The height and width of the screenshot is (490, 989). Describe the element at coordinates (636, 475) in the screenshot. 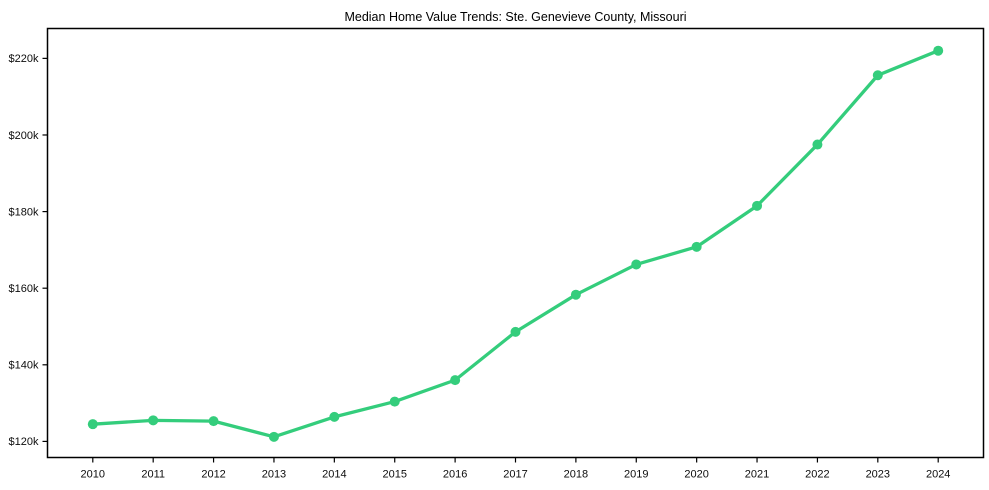

I see `x-axis-tick-label: 2019` at that location.